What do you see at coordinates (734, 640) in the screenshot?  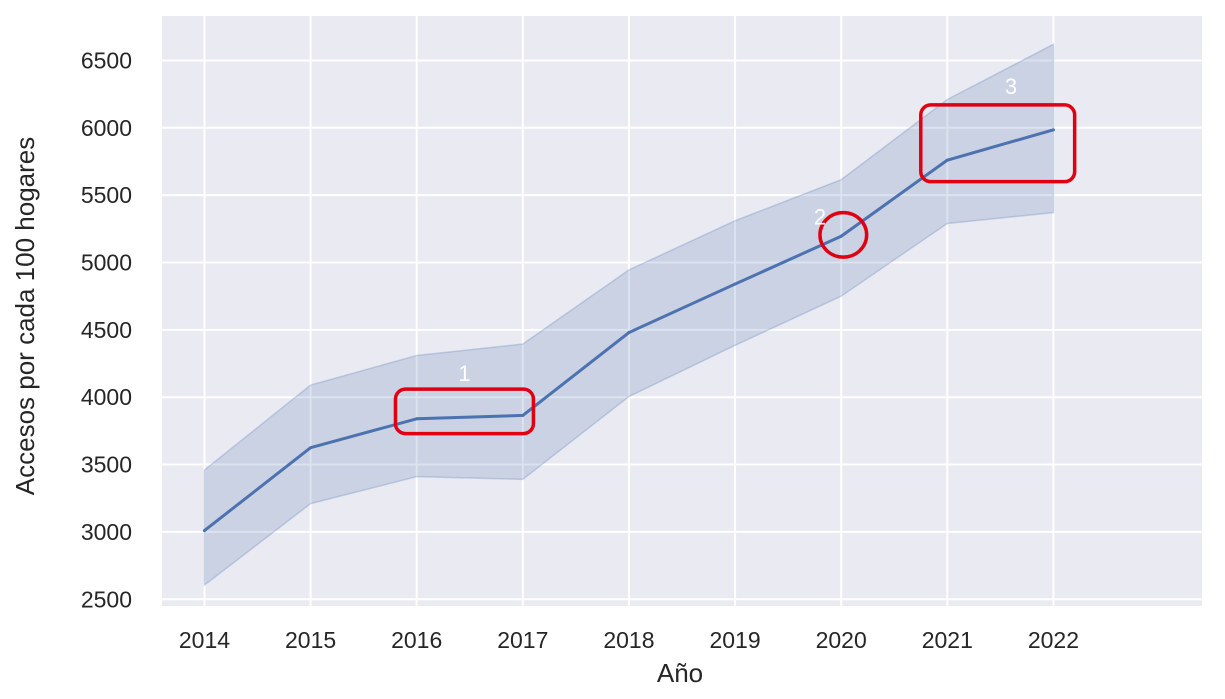 I see `x-tick-label-2019: 2019` at bounding box center [734, 640].